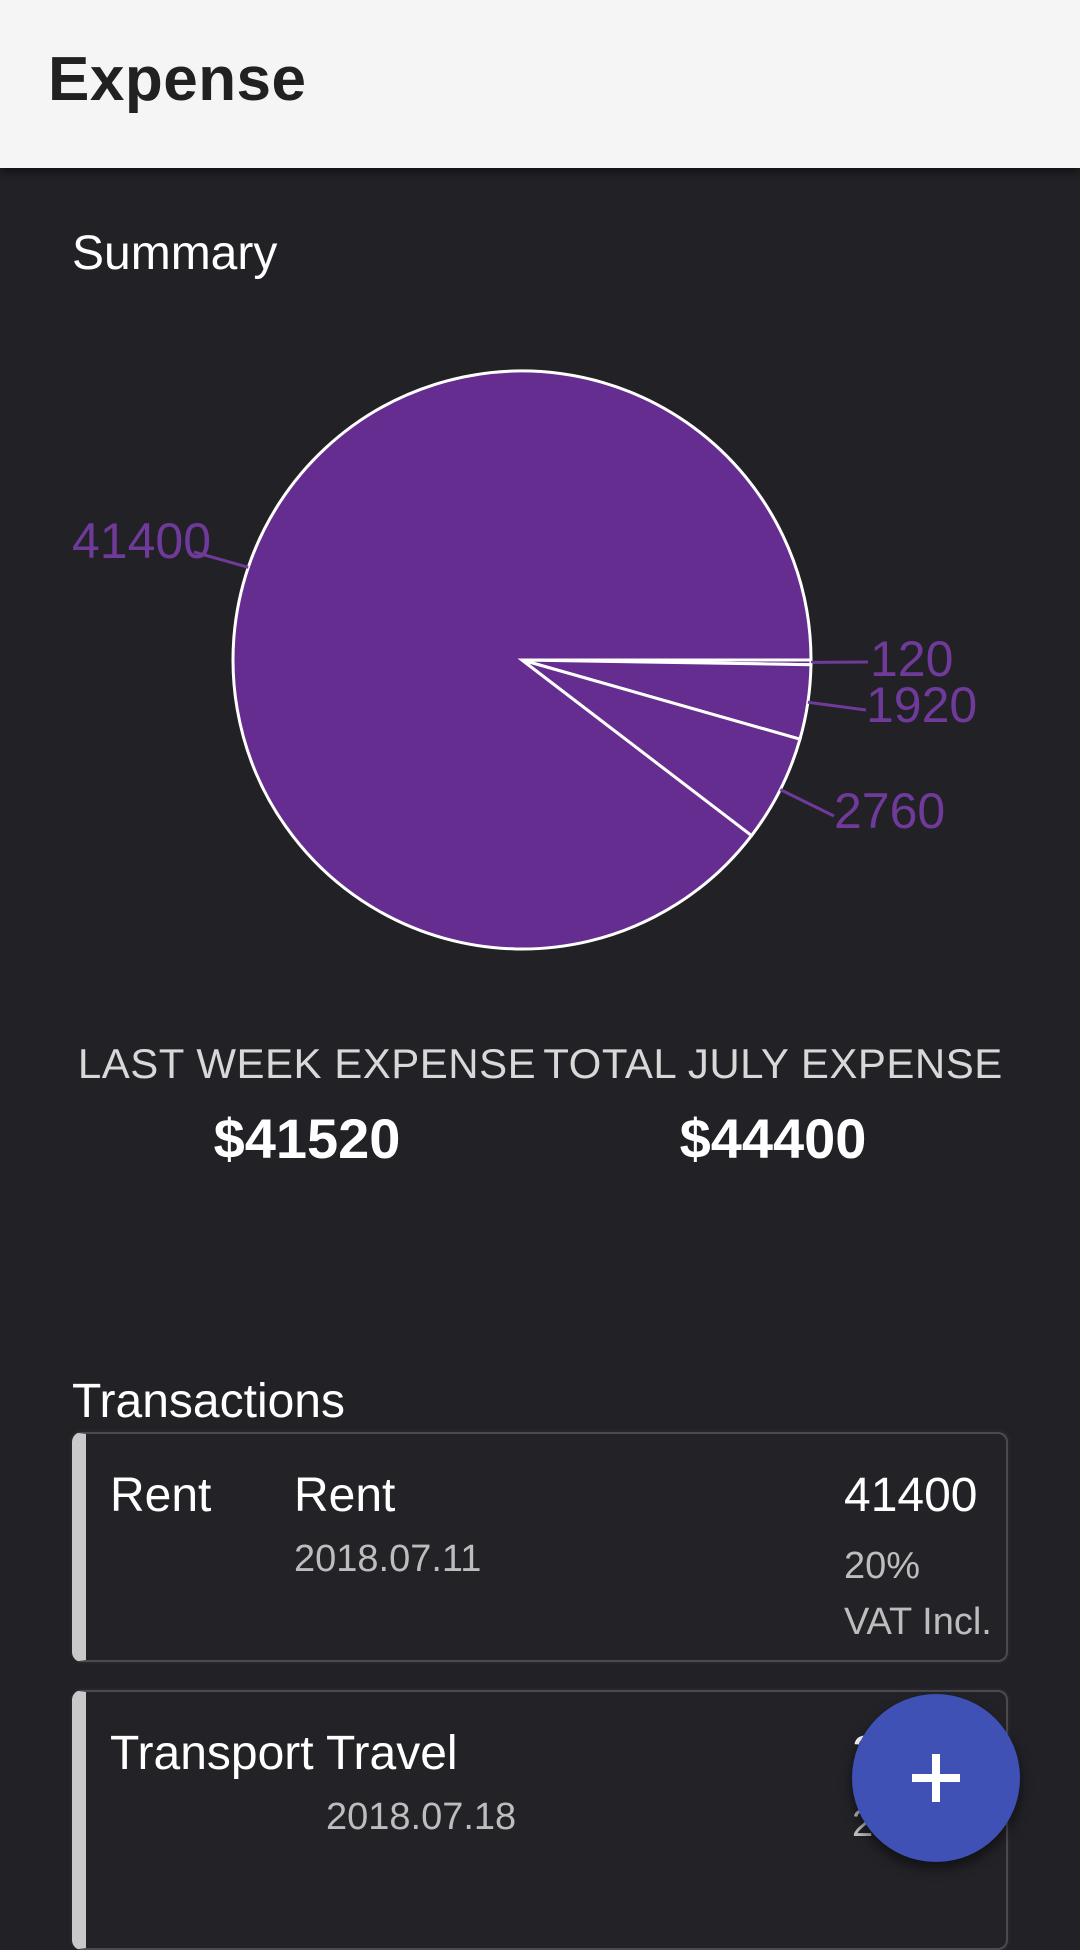 This screenshot has width=1080, height=1950. What do you see at coordinates (889, 811) in the screenshot?
I see `pie-value-label: 2760` at bounding box center [889, 811].